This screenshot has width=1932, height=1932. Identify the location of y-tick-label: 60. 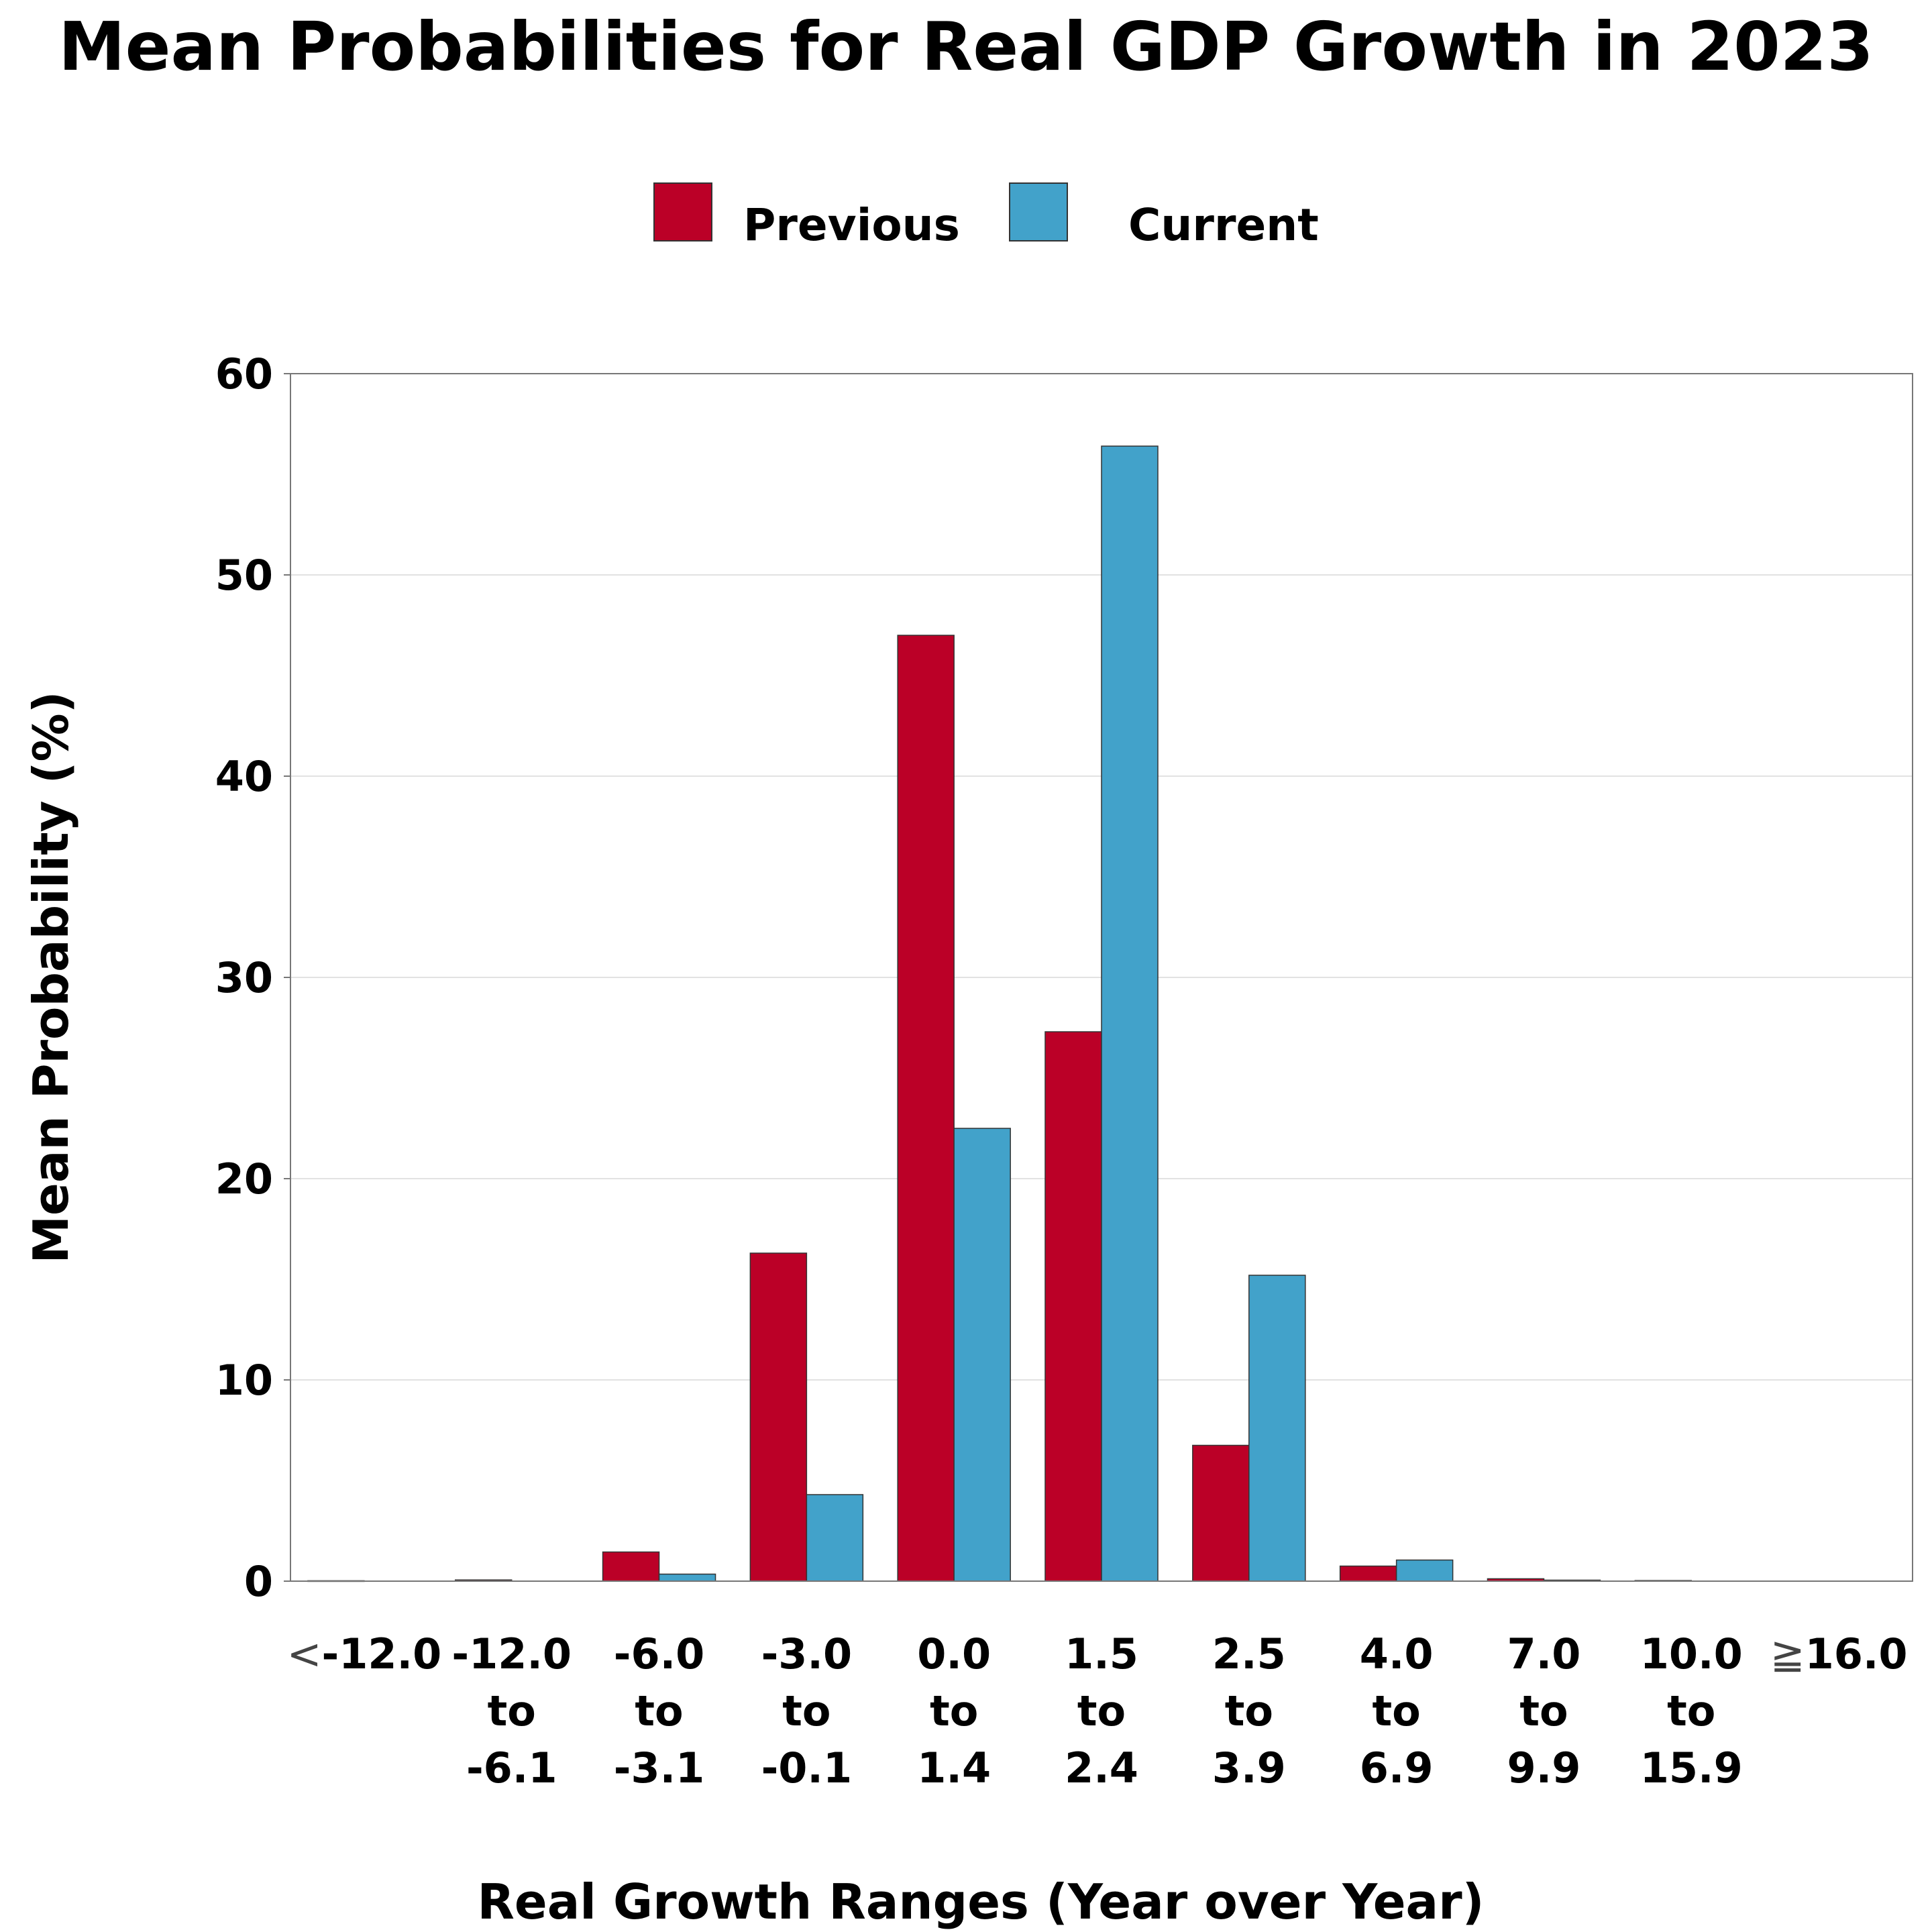
(244, 374).